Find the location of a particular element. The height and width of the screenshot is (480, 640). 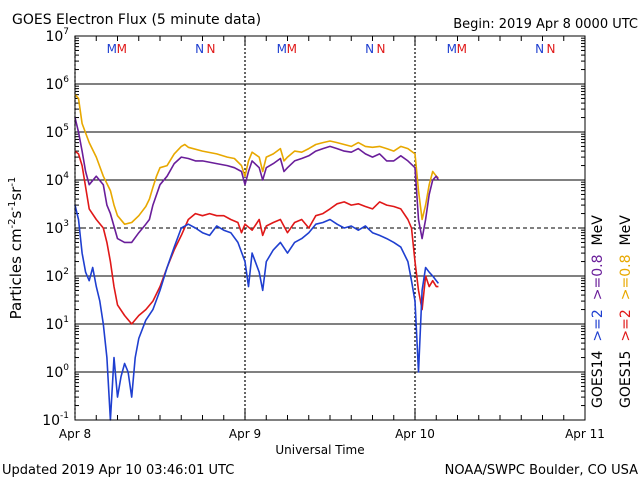

y-tick-label: 10⁻¹ is located at coordinates (55, 420).